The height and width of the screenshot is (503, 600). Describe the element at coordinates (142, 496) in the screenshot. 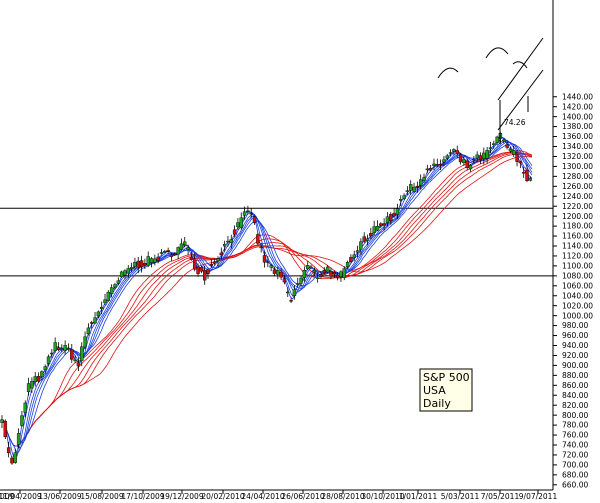

I see `x-tick-label-3: 17/10/2009` at that location.